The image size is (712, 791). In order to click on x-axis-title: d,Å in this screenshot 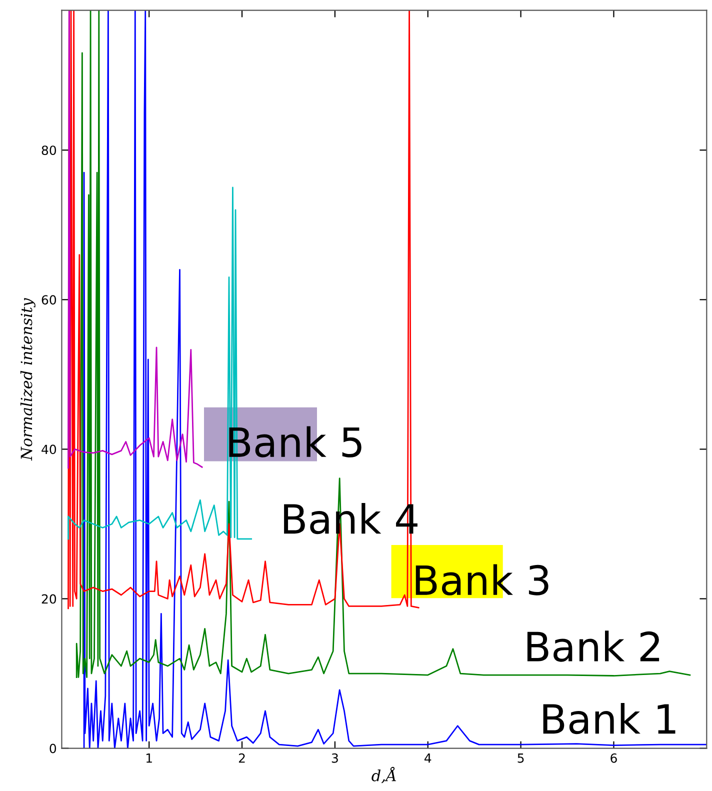, I will do `click(384, 775)`.